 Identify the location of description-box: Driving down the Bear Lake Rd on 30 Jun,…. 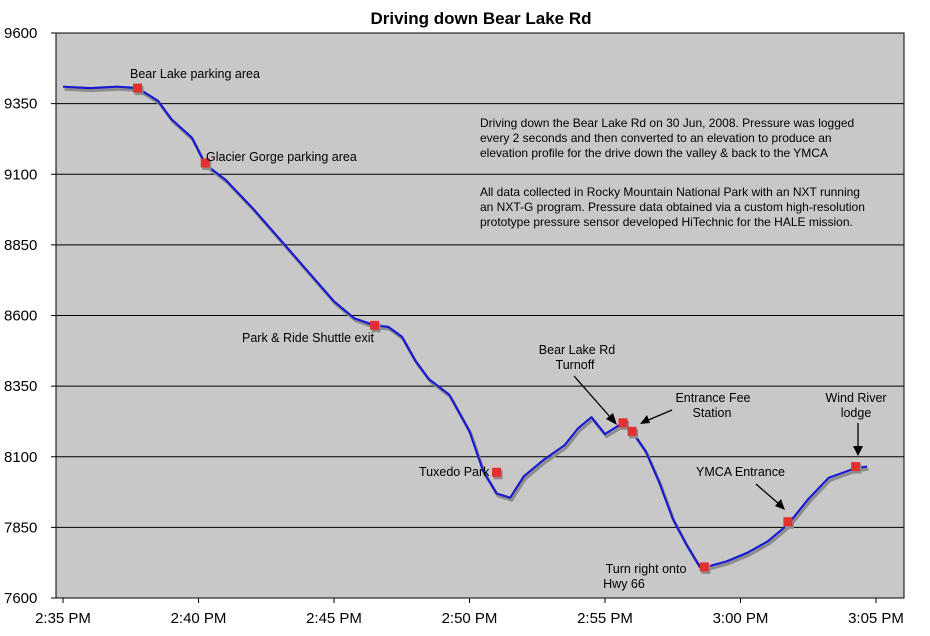
(672, 172).